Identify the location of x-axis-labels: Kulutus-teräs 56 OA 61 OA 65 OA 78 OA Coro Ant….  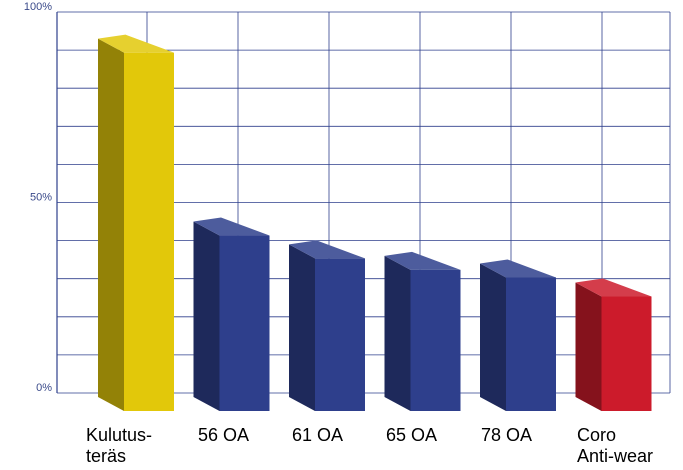
(369, 445).